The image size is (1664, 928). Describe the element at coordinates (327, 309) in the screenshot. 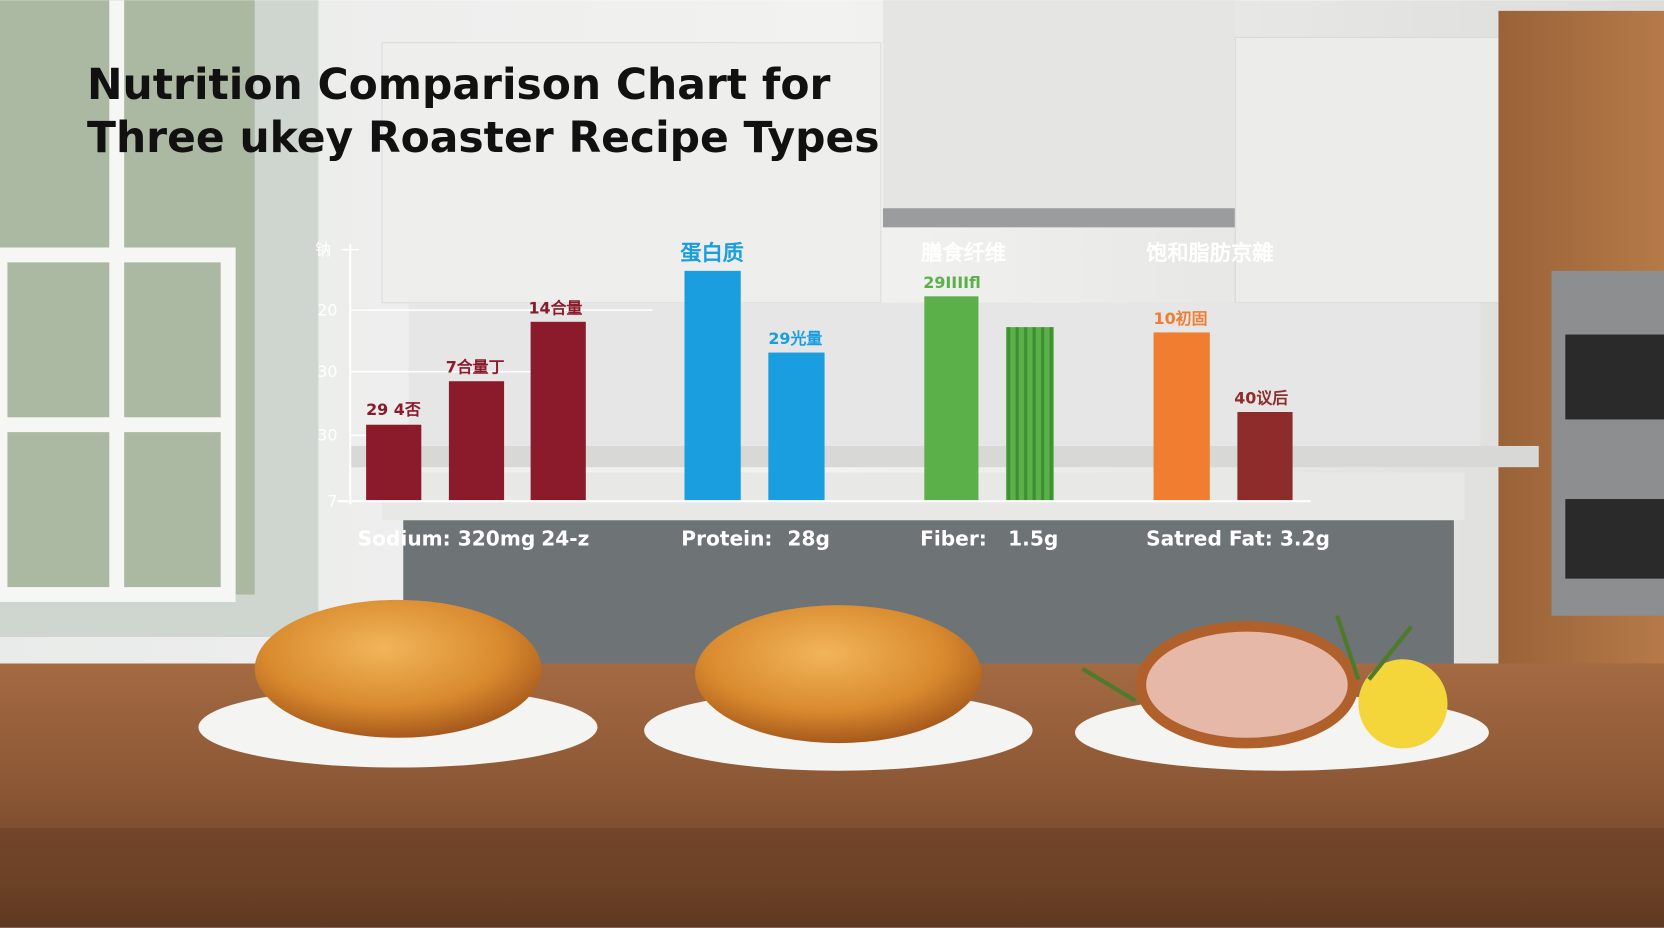

I see `y-tick-label: 20` at that location.